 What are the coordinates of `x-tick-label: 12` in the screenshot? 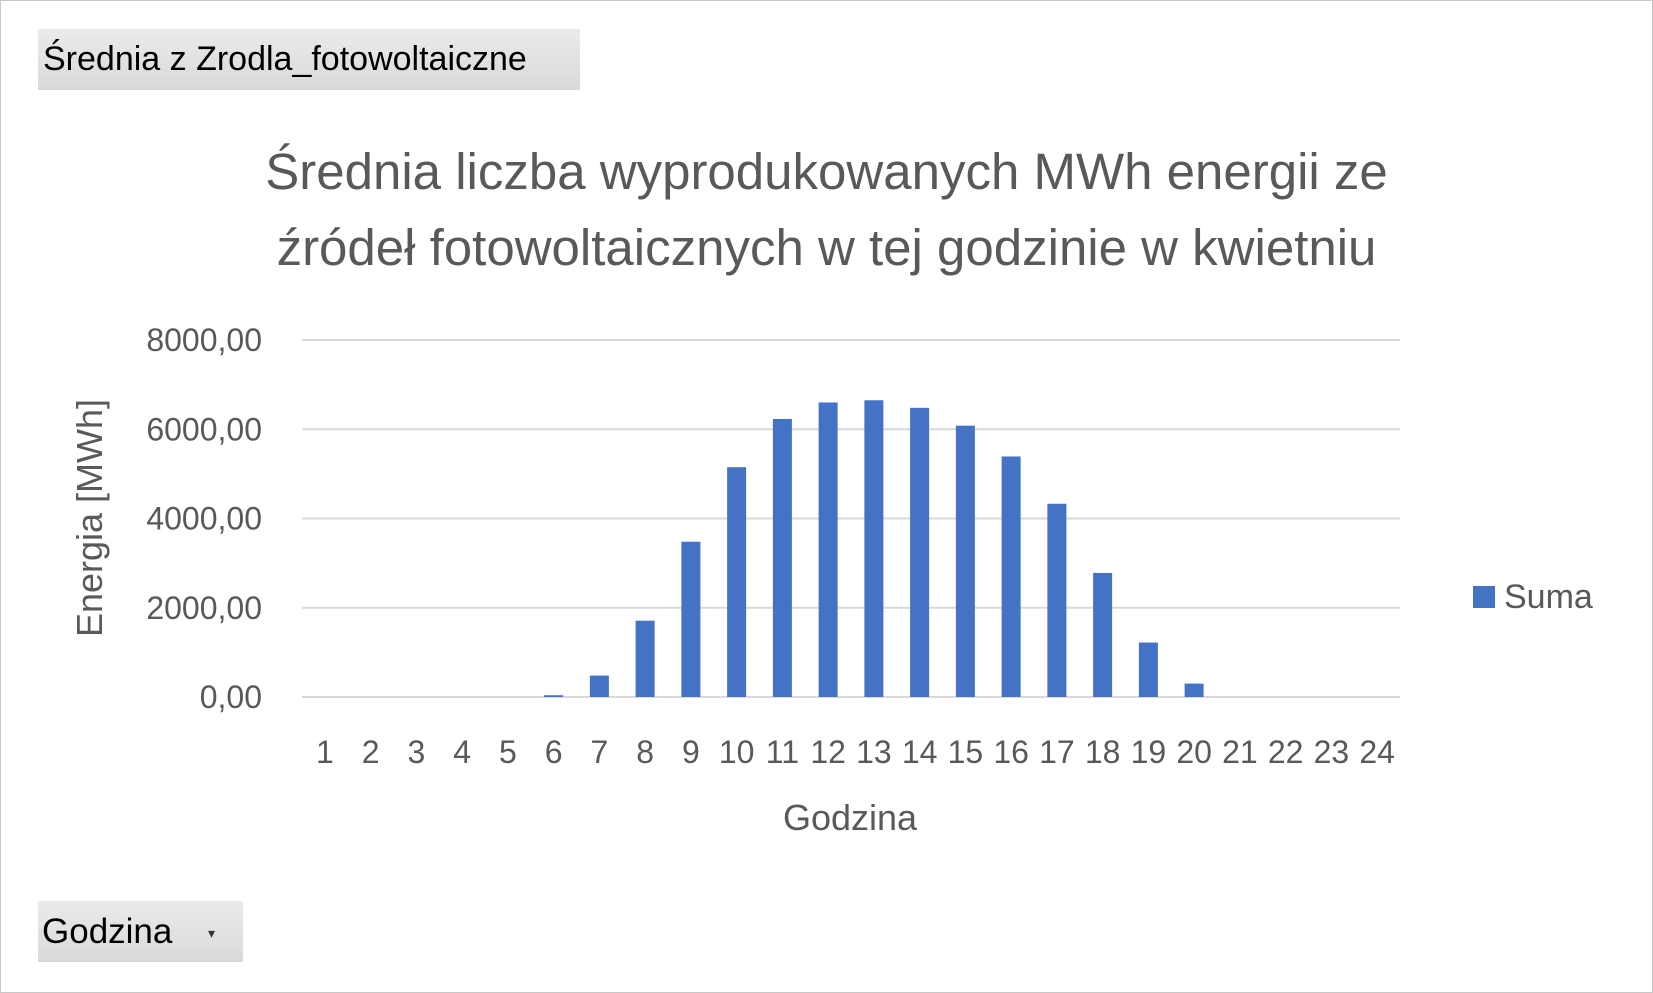 It's located at (828, 752).